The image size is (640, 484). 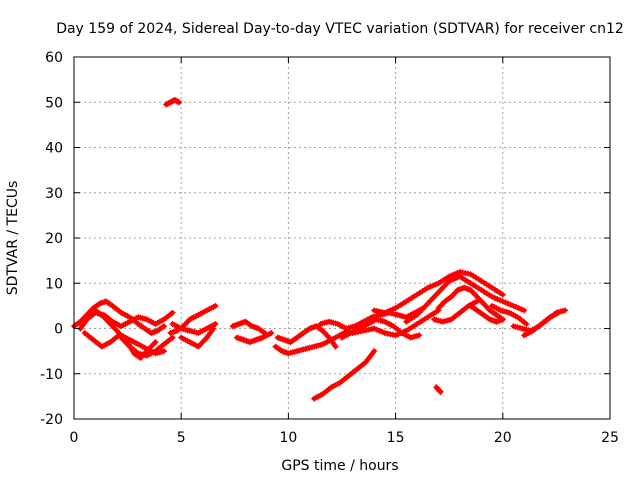 I want to click on x-tick-label: 5, so click(x=181, y=438).